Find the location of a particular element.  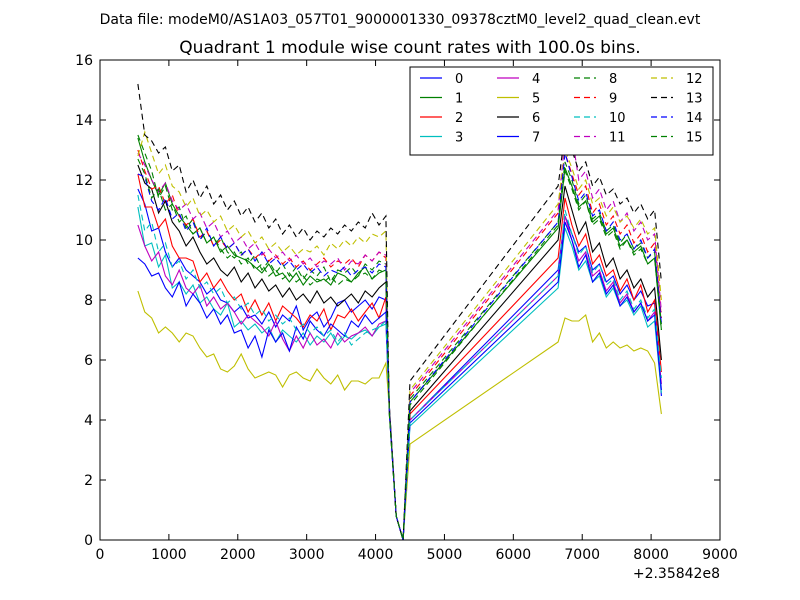

legend-label: 13 is located at coordinates (694, 99).